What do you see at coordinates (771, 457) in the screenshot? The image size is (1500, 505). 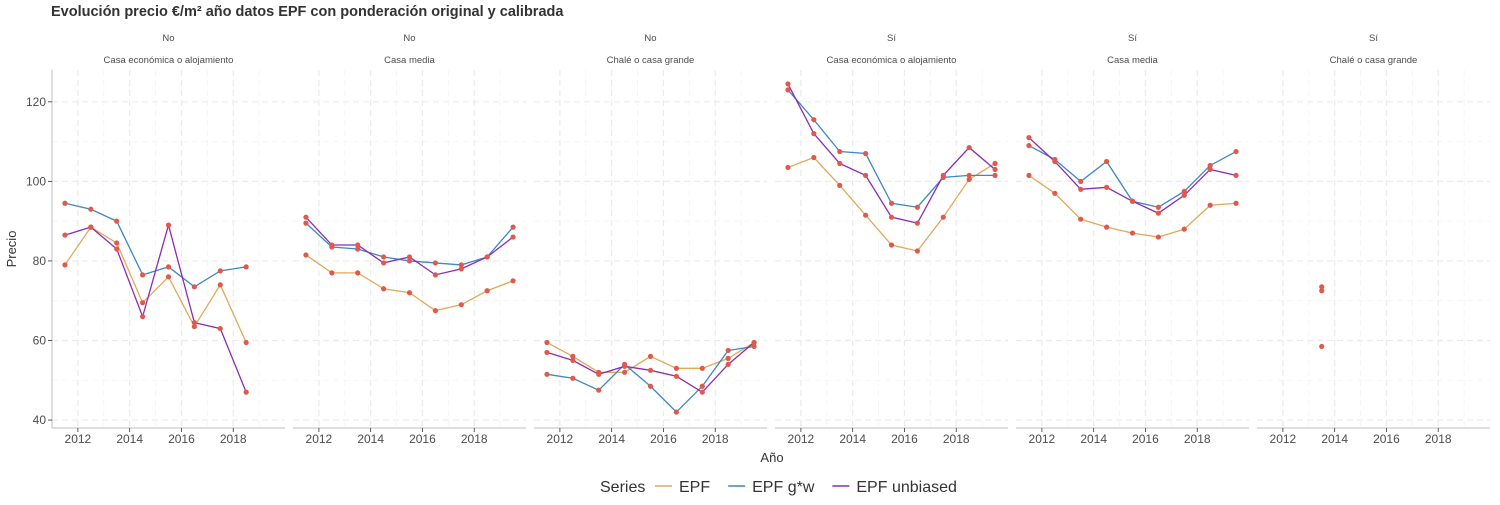 I see `x-axis-title: Año` at bounding box center [771, 457].